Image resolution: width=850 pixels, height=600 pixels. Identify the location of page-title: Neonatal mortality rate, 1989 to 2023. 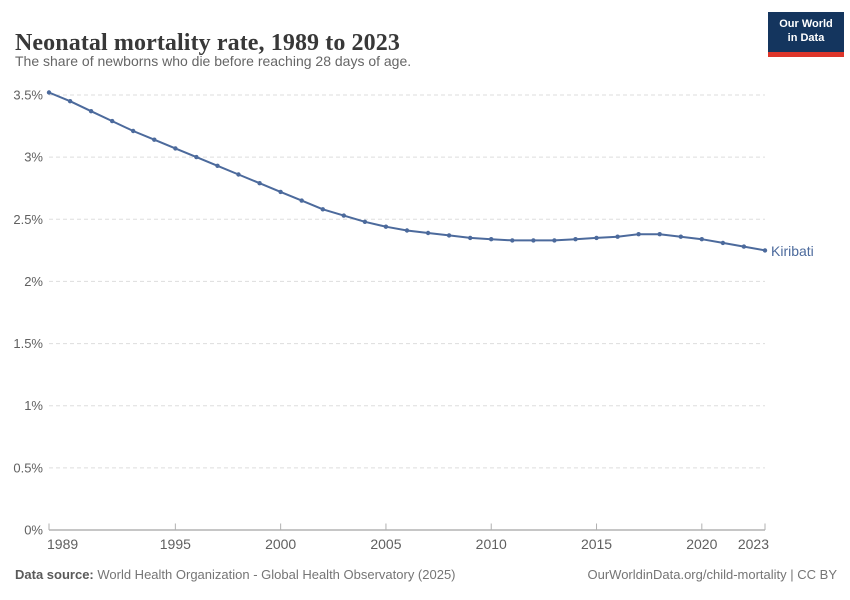
(207, 43).